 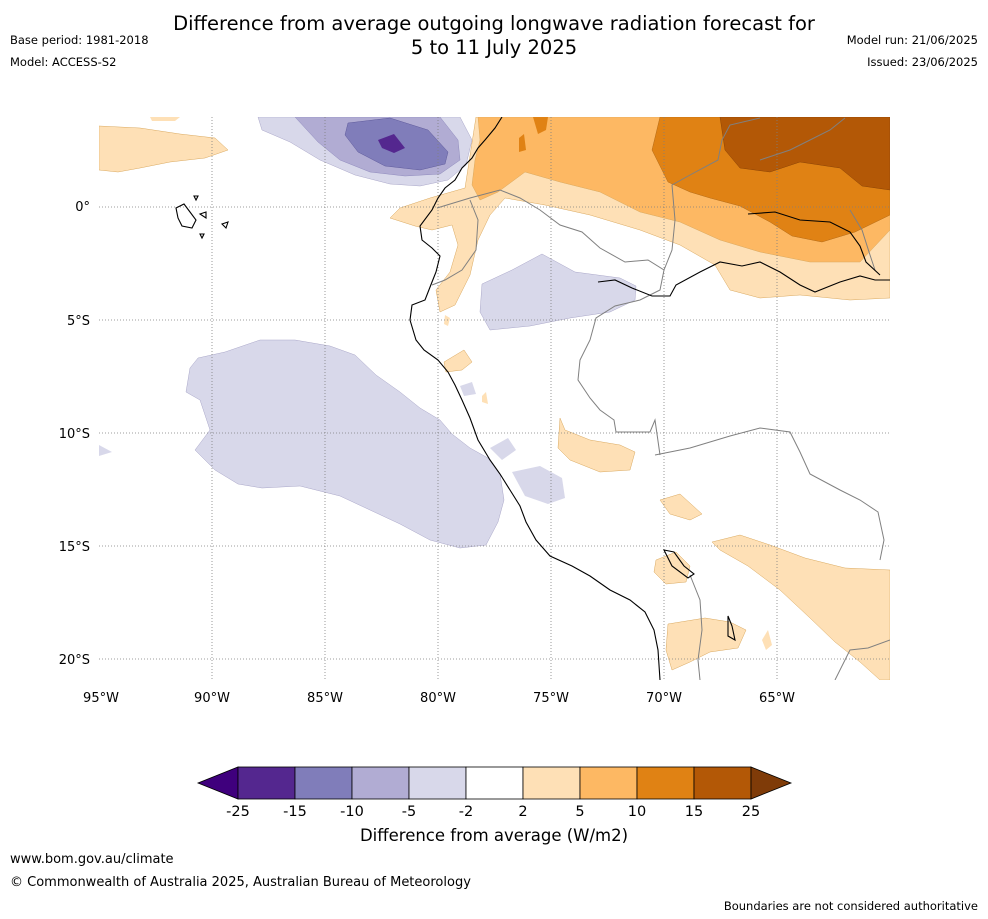 What do you see at coordinates (862, 240) in the screenshot?
I see `border-guyana` at bounding box center [862, 240].